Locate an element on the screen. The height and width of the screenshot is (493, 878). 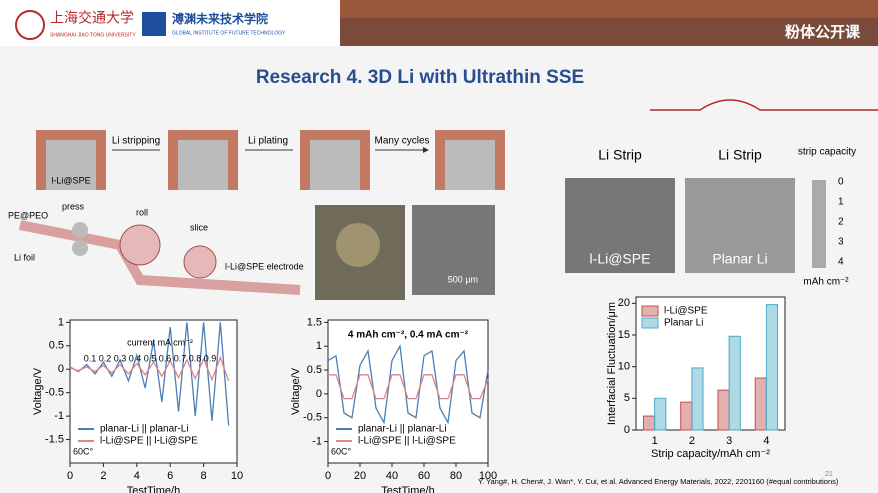
x-tick-label: 100 is located at coordinates (488, 476).